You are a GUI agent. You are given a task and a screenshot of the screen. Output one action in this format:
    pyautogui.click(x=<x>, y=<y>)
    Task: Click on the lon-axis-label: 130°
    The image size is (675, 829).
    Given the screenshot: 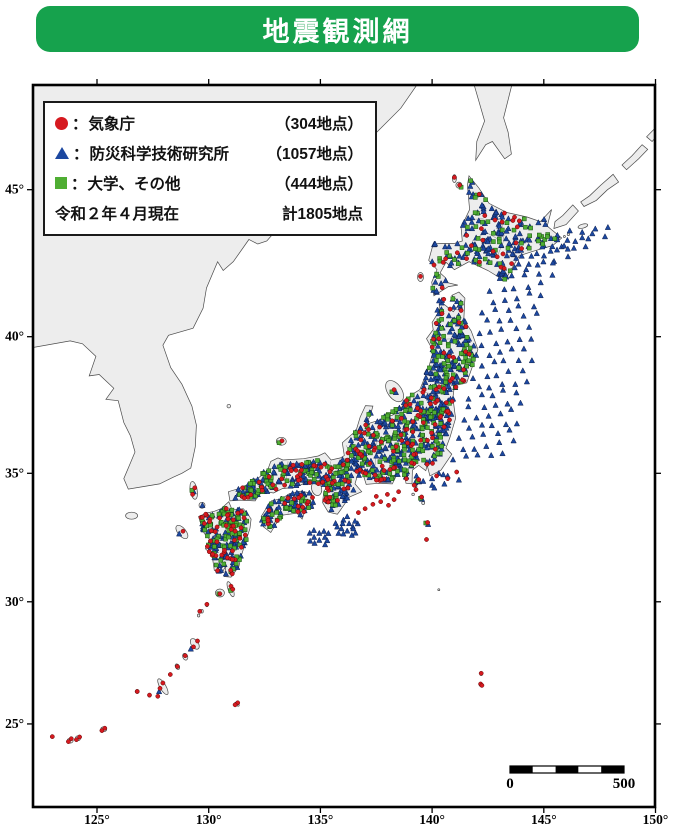 What is the action you would take?
    pyautogui.click(x=209, y=819)
    